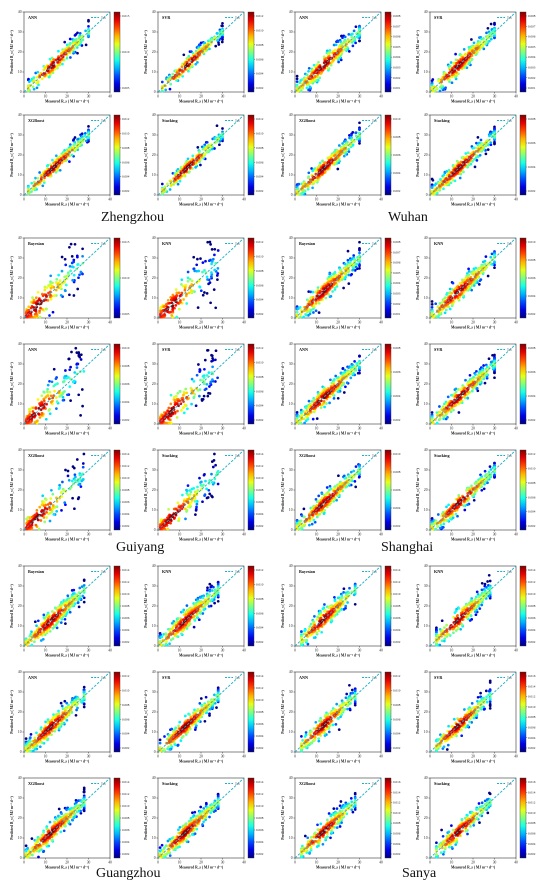 The image size is (550, 888). Describe the element at coordinates (126, 134) in the screenshot. I see `colorbar-tick-label: 0.010` at that location.